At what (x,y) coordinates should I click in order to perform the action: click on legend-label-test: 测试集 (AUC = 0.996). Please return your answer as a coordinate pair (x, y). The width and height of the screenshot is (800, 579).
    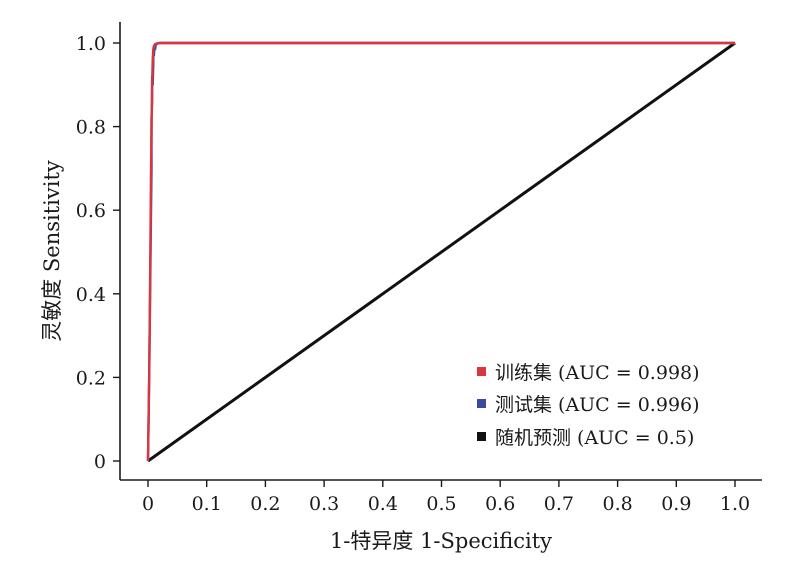
    Looking at the image, I should click on (597, 405).